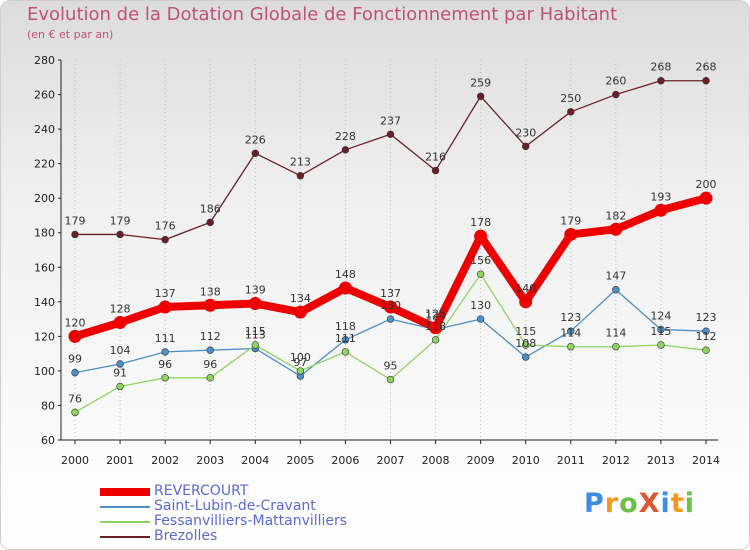  I want to click on point-saint-lubin-de-cravant-2012, so click(616, 290).